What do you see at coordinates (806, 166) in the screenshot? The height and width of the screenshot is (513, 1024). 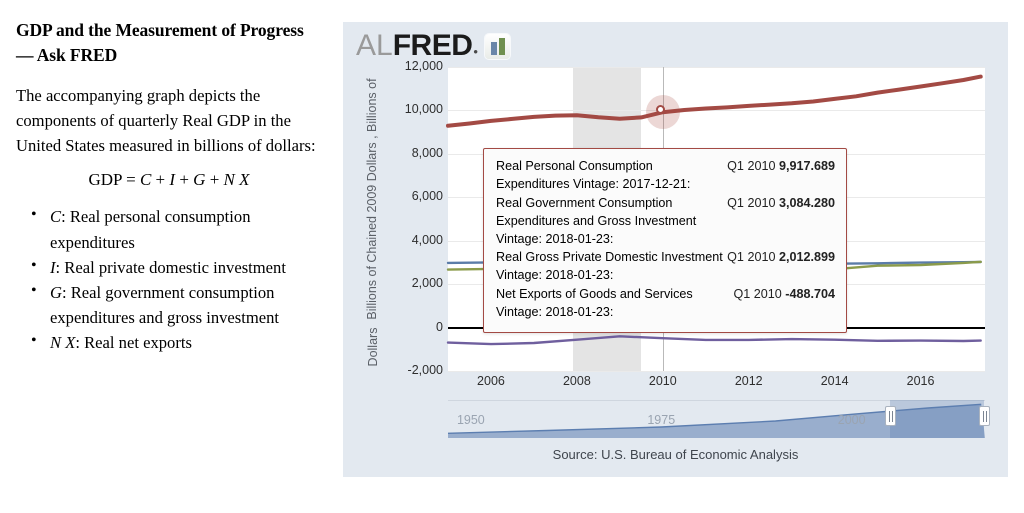 I see `tooltip-number: 9,917.689` at bounding box center [806, 166].